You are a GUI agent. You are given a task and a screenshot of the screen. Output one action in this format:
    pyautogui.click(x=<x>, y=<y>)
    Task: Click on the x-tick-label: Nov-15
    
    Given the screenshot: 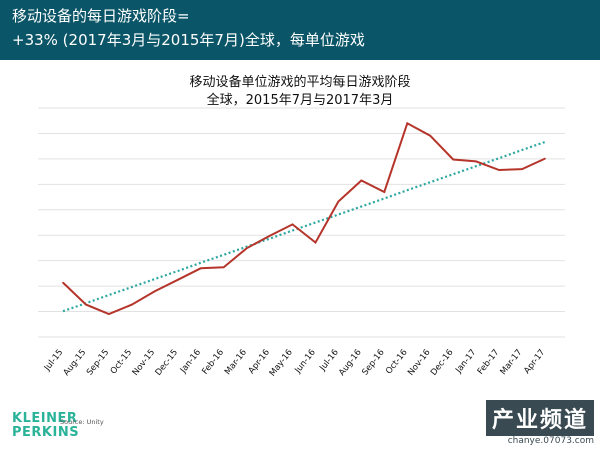 What is the action you would take?
    pyautogui.click(x=144, y=363)
    